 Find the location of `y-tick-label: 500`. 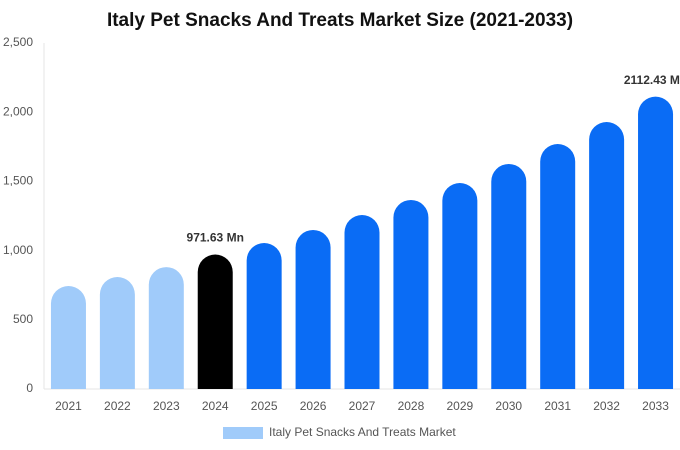

y-tick-label: 500 is located at coordinates (23, 319).